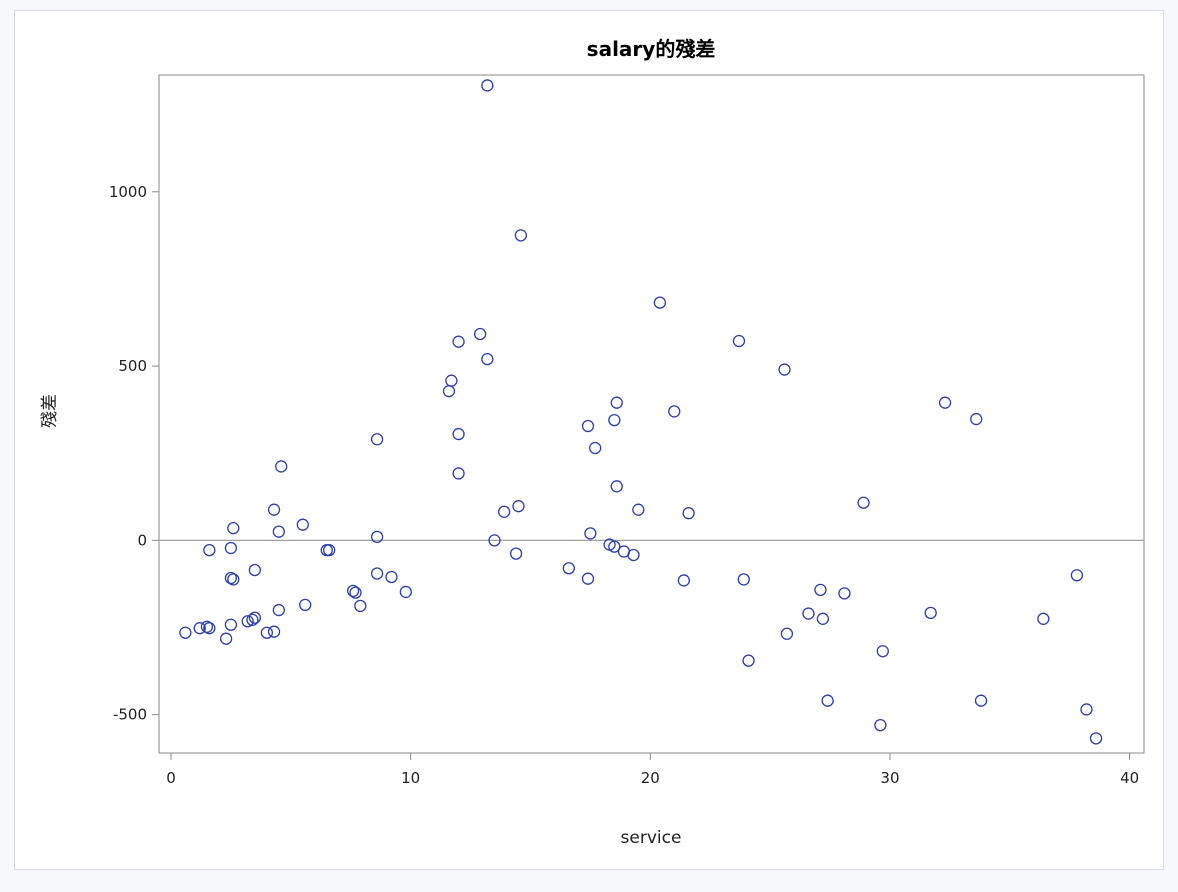 The height and width of the screenshot is (892, 1178). What do you see at coordinates (134, 453) in the screenshot?
I see `y-axis-ticks: -500 0 500 1000` at bounding box center [134, 453].